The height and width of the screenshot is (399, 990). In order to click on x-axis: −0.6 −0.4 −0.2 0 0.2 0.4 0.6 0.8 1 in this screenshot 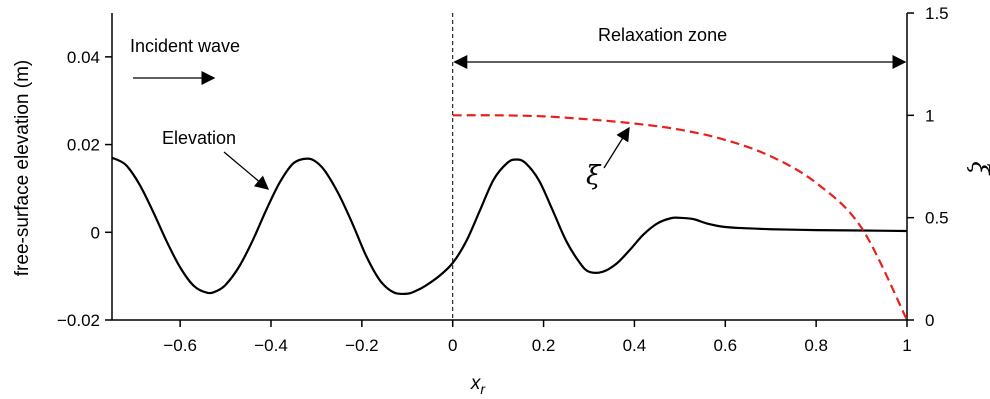, I will do `click(512, 337)`.